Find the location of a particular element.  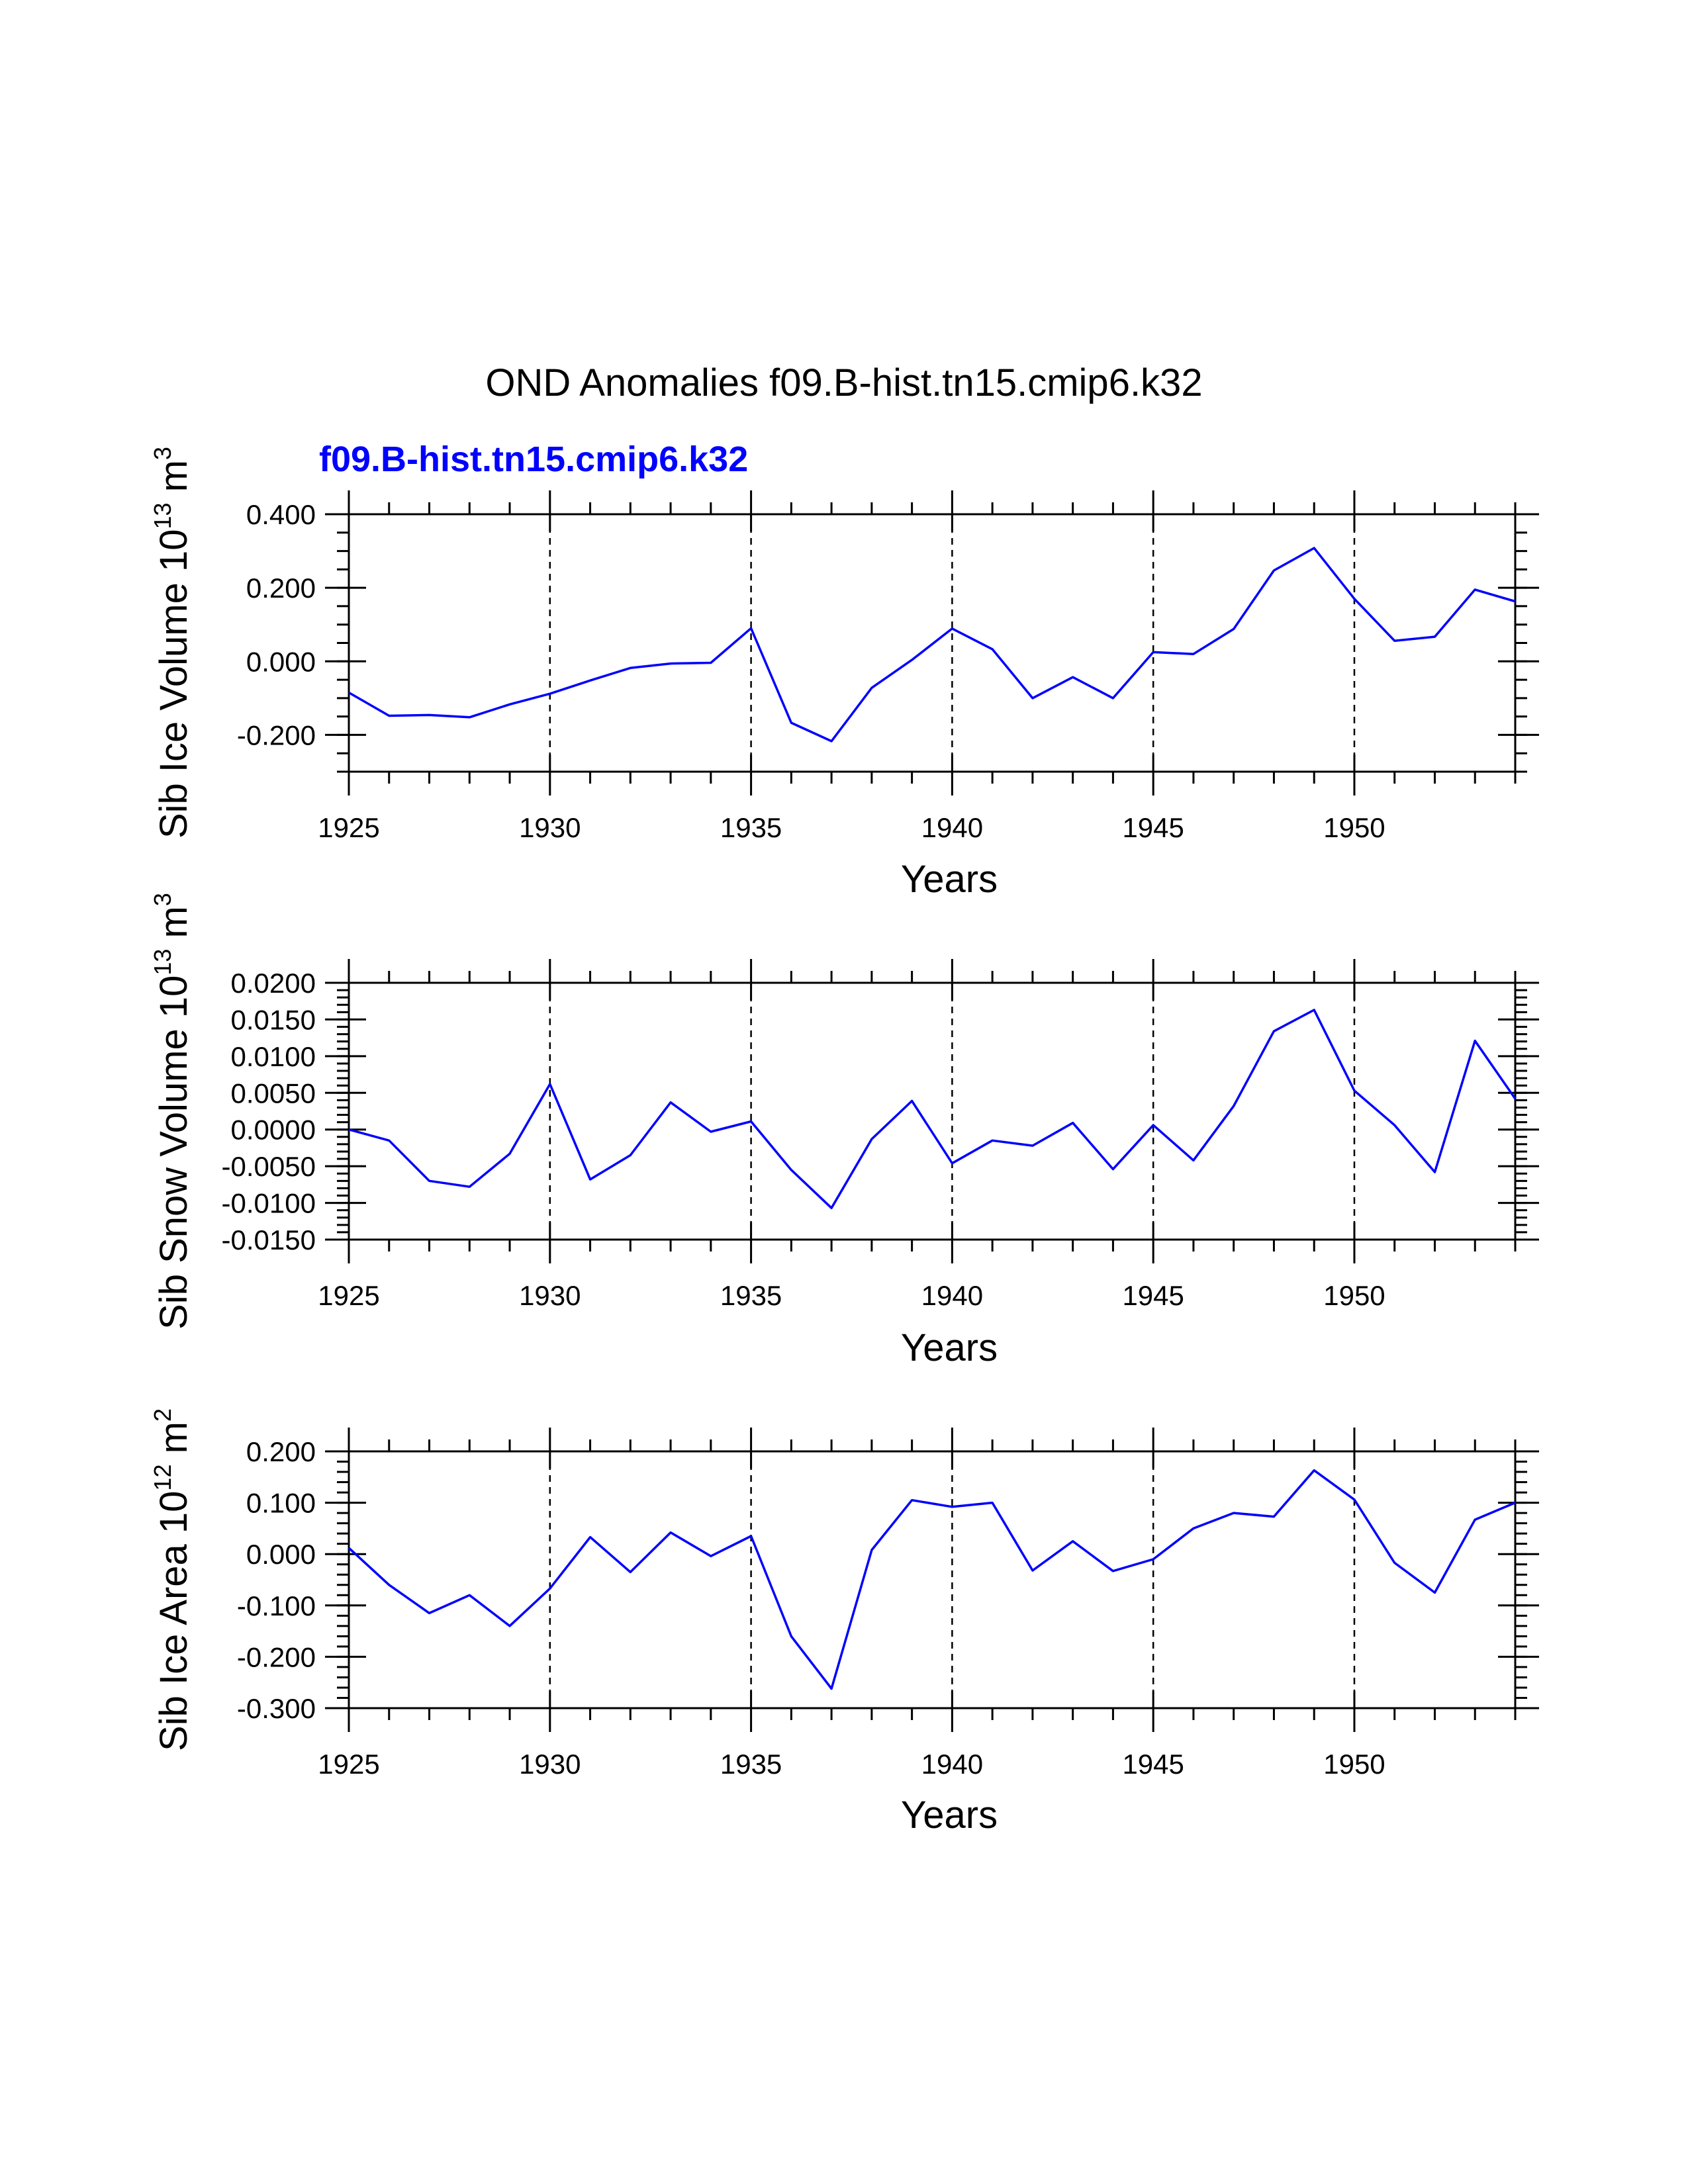

y-tick-label: 0.0100 is located at coordinates (273, 1056).